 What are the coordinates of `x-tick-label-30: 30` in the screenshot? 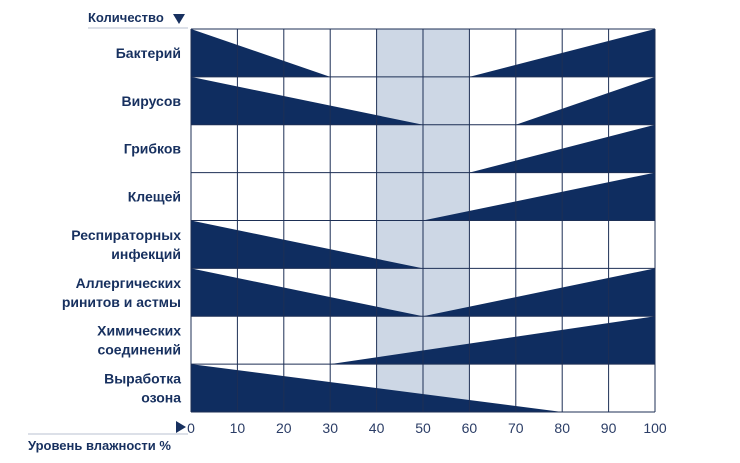 It's located at (330, 428).